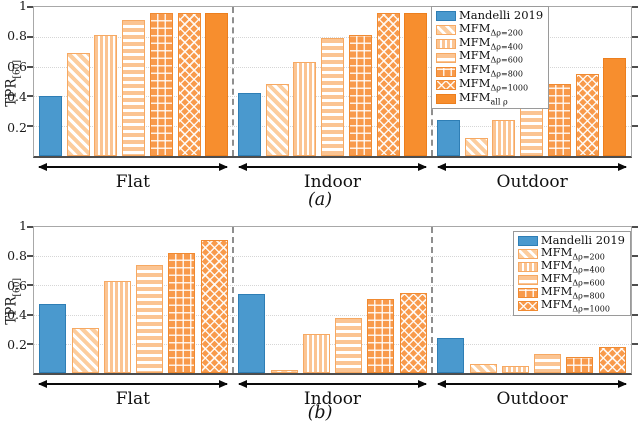 The image size is (640, 429). I want to click on bar-outdoor-mfm-all, so click(615, 106).